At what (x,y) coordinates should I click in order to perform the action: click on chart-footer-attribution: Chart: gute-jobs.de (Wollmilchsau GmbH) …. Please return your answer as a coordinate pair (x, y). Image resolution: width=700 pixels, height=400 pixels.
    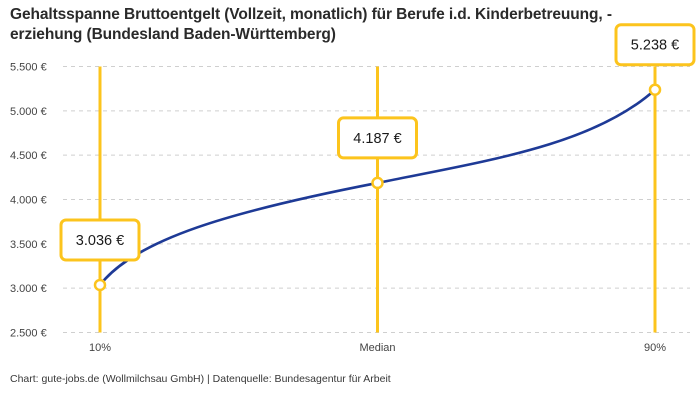
    Looking at the image, I should click on (200, 379).